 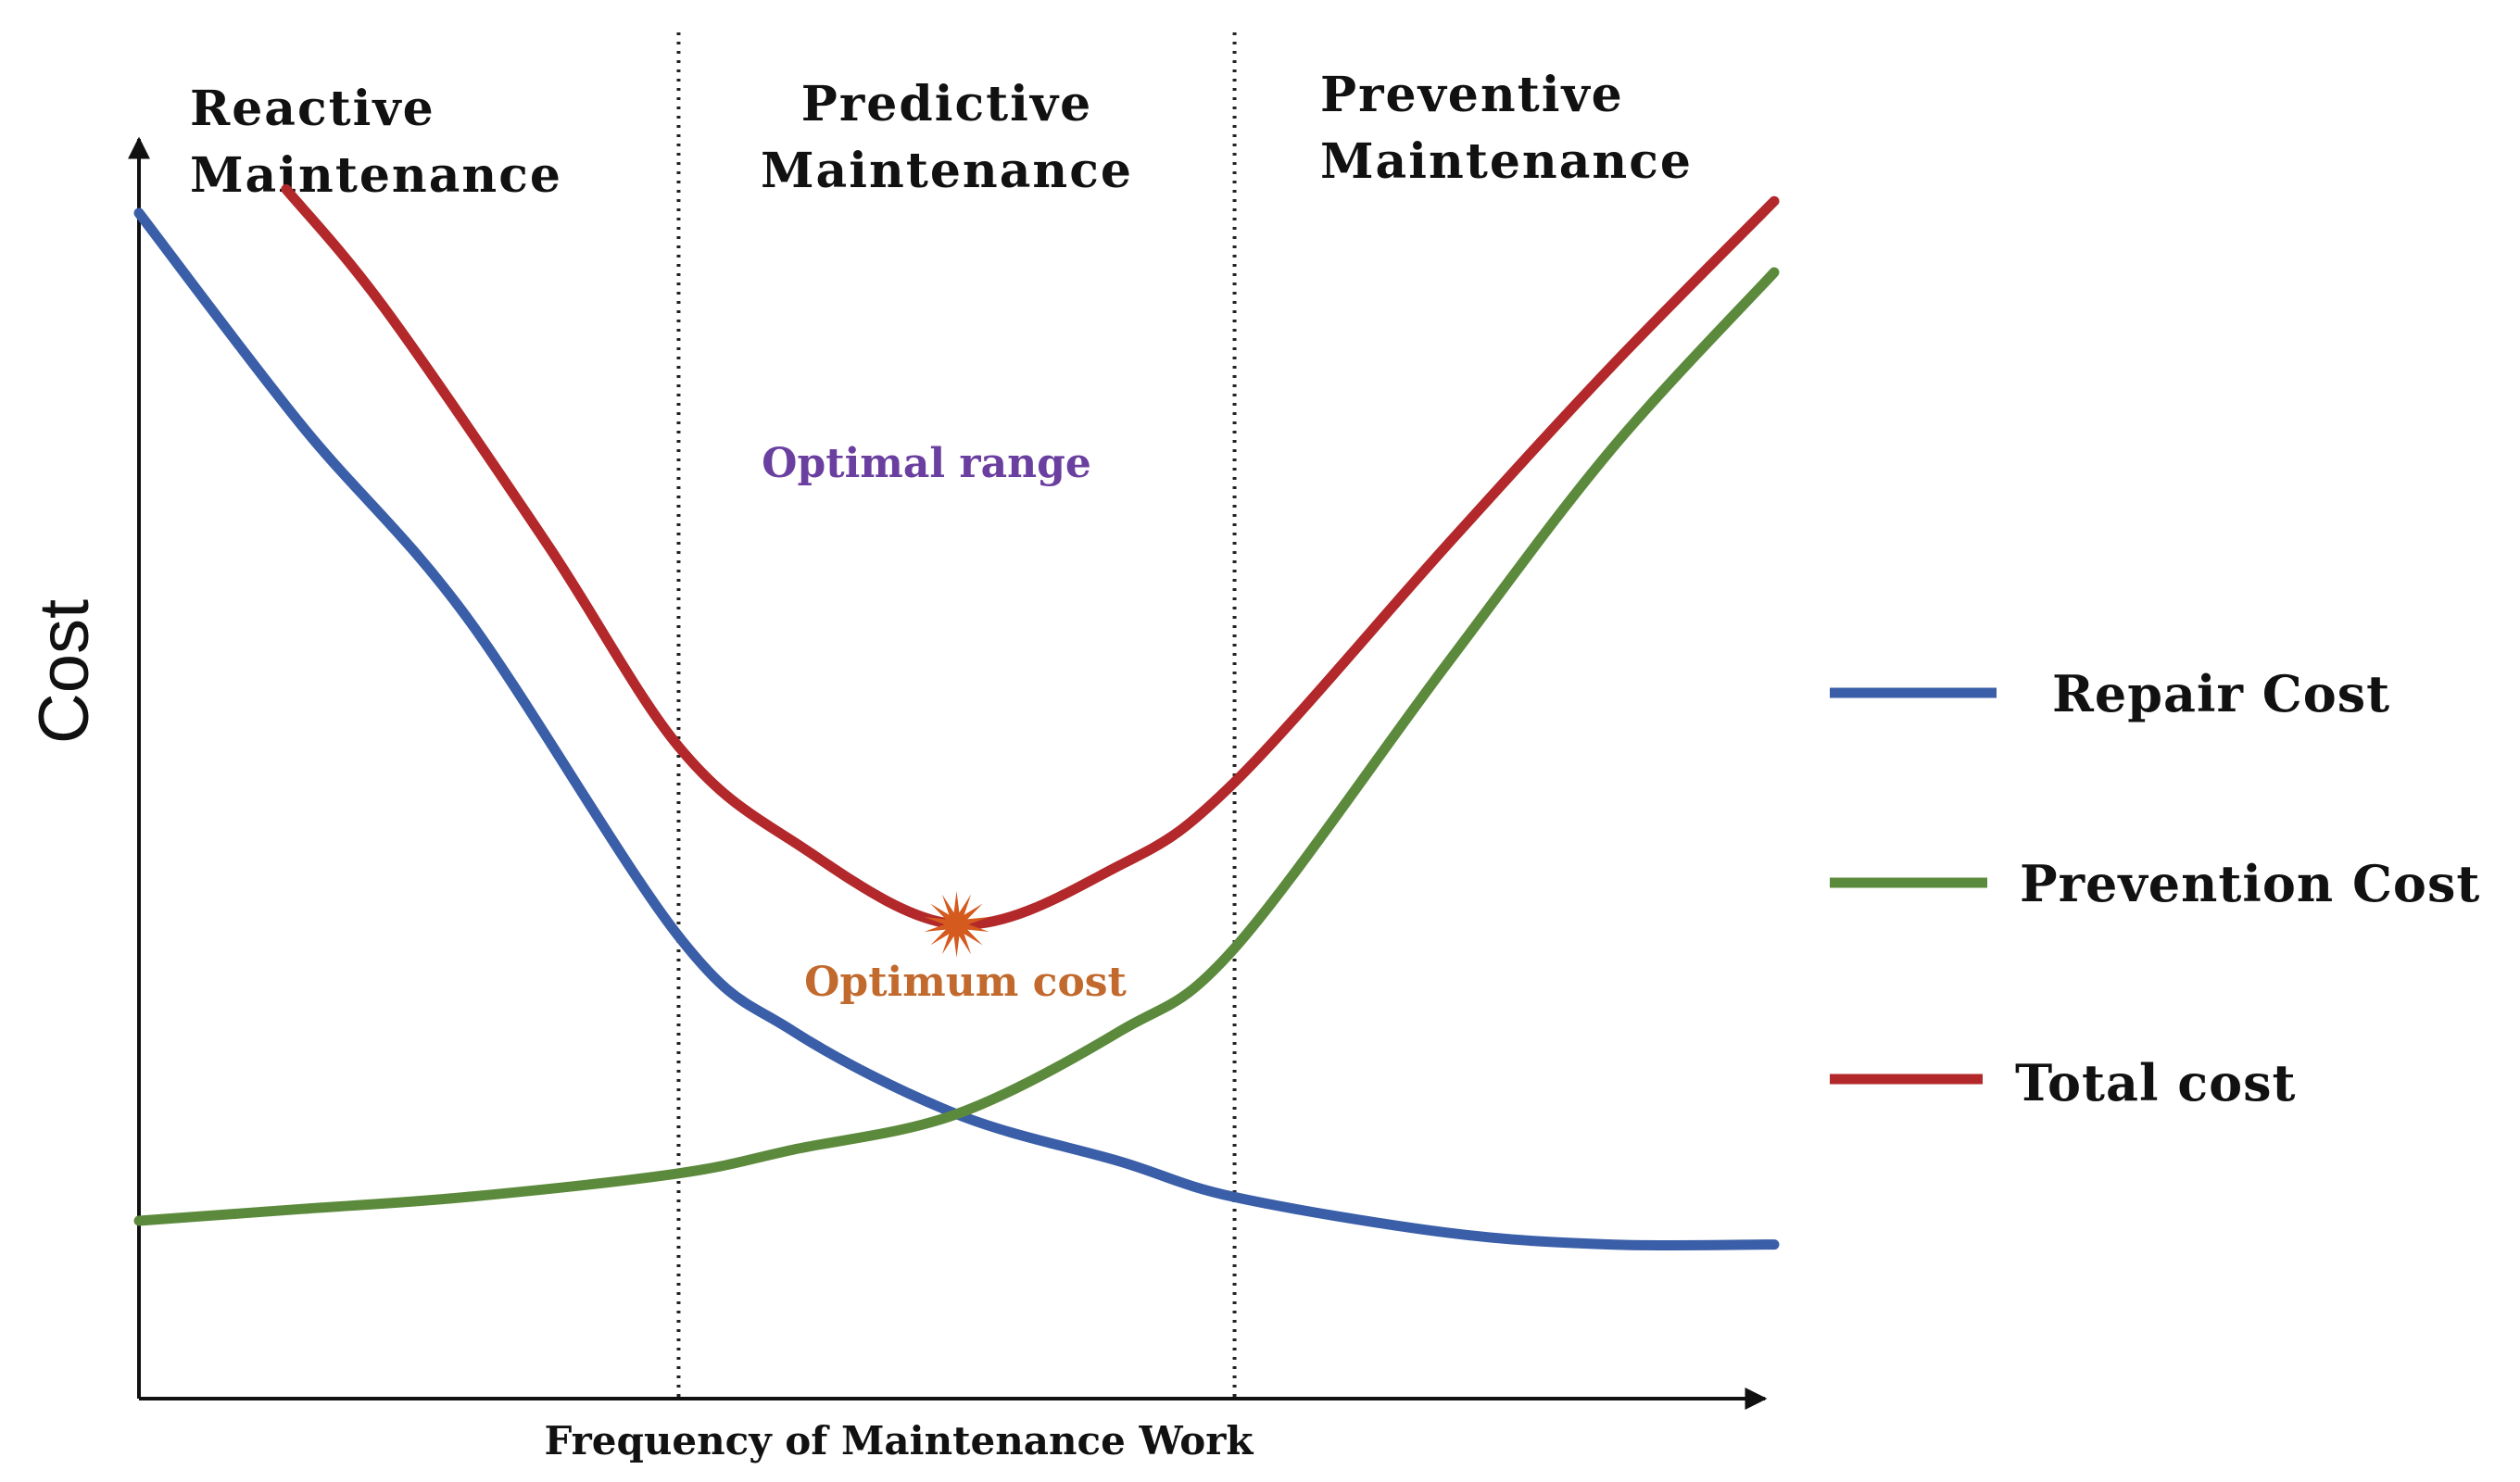 I want to click on legend-label-total-cost: Total cost, so click(x=2156, y=1082).